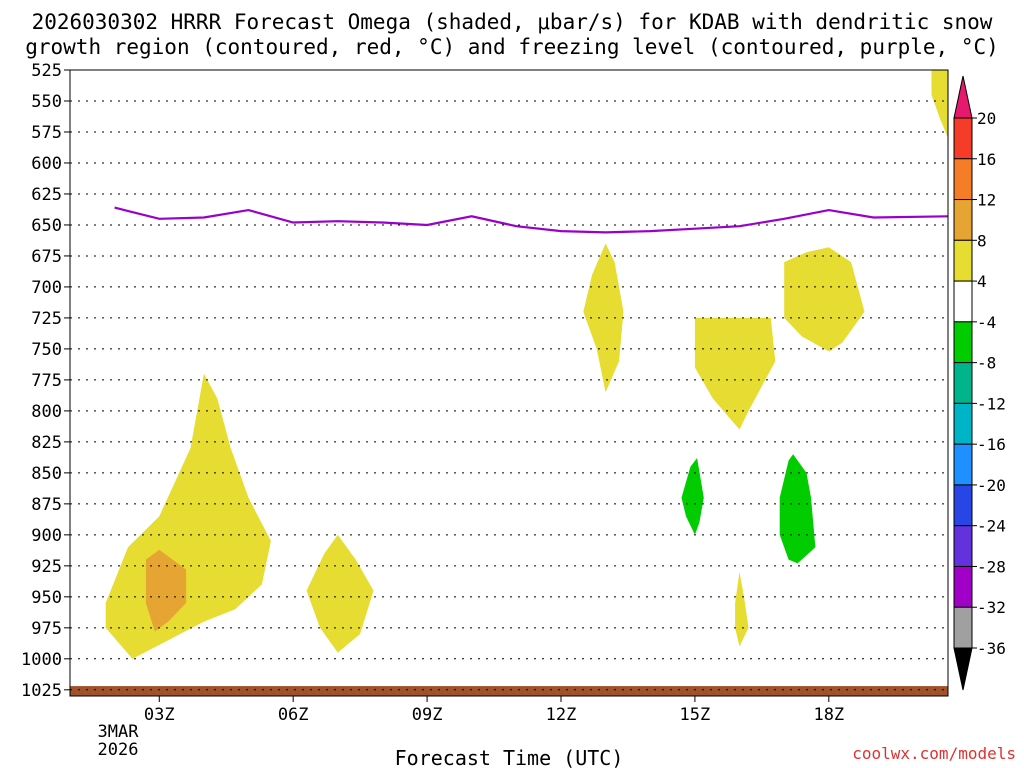 This screenshot has height=768, width=1024. I want to click on colorbar-label-11: -24, so click(991, 526).